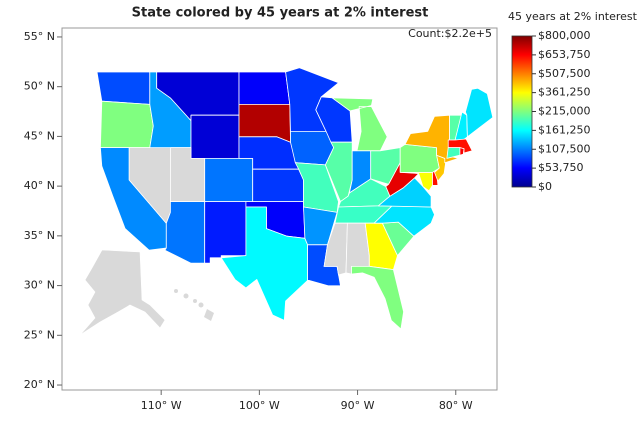  I want to click on y-tick-label: 50° N, so click(39, 86).